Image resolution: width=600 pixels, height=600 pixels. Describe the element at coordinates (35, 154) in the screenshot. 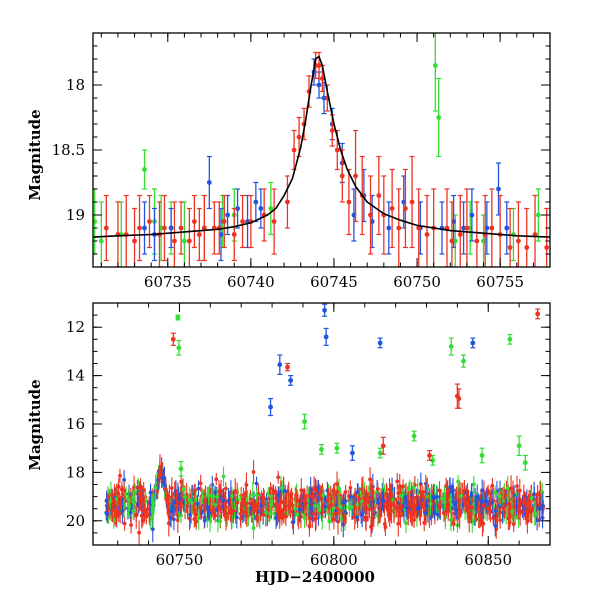

I see `top-y-axis-label: Magnitude` at that location.